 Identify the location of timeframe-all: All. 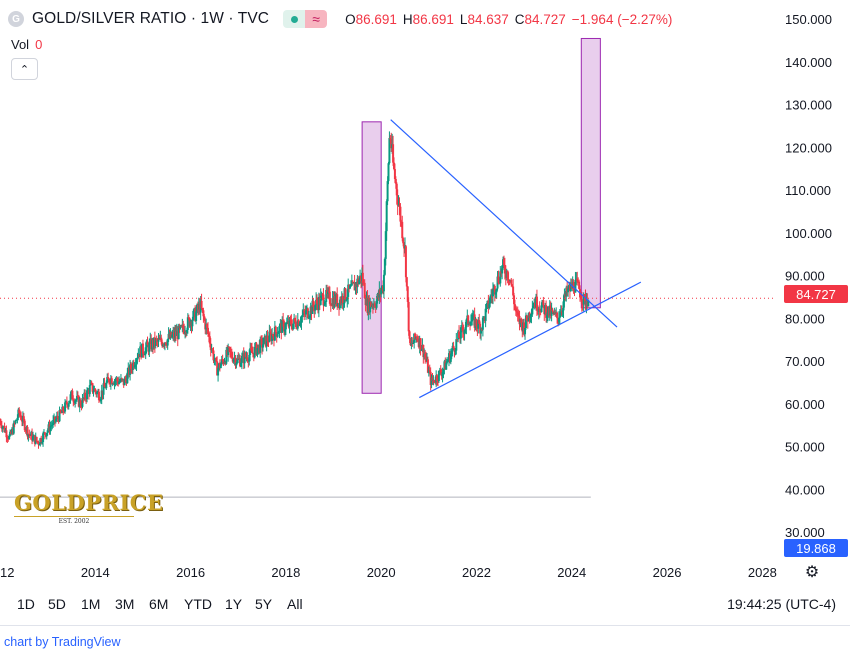
(295, 604).